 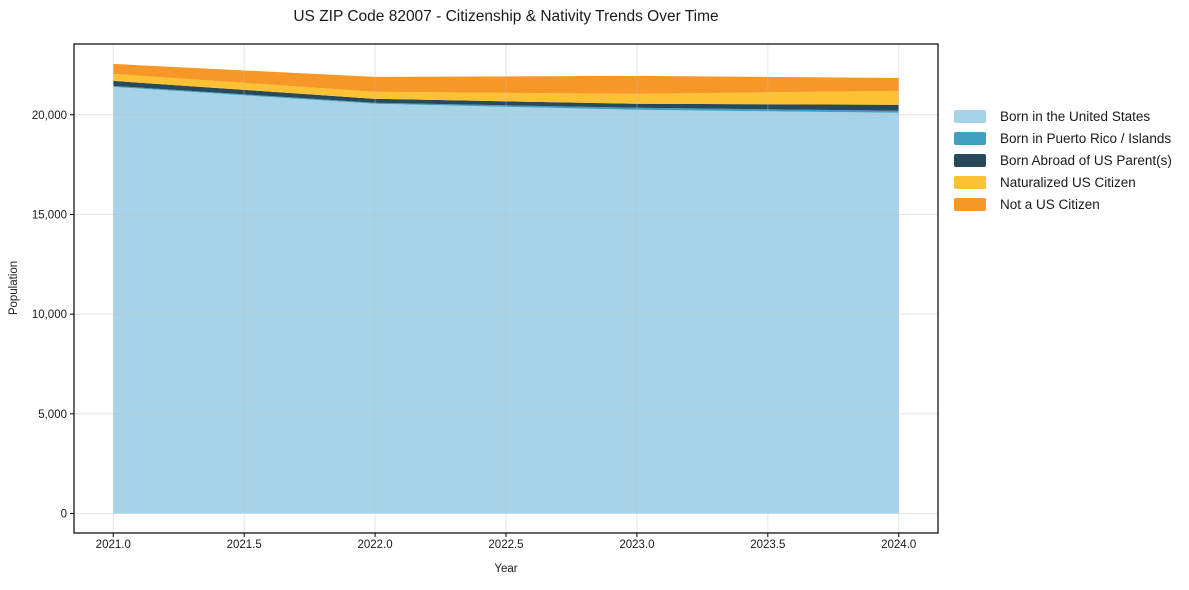 What do you see at coordinates (64, 514) in the screenshot?
I see `y-tick-label: 0` at bounding box center [64, 514].